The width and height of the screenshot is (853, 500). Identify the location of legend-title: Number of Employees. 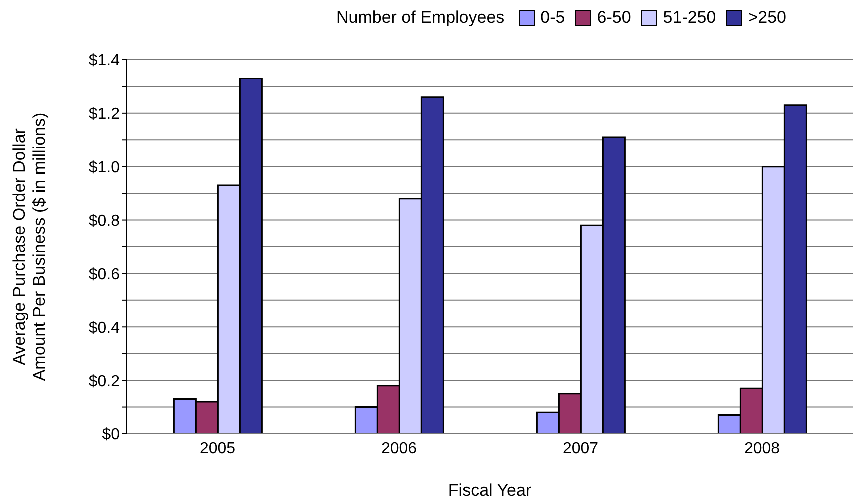
(420, 18).